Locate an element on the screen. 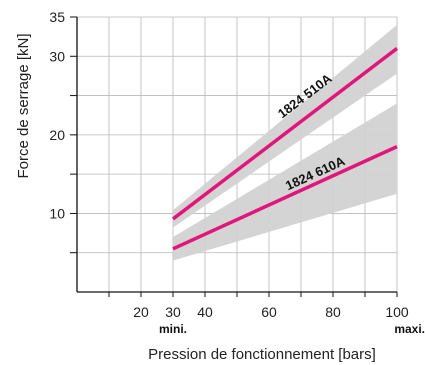  y-axis-label: Force de serrage [kN] is located at coordinates (23, 105).